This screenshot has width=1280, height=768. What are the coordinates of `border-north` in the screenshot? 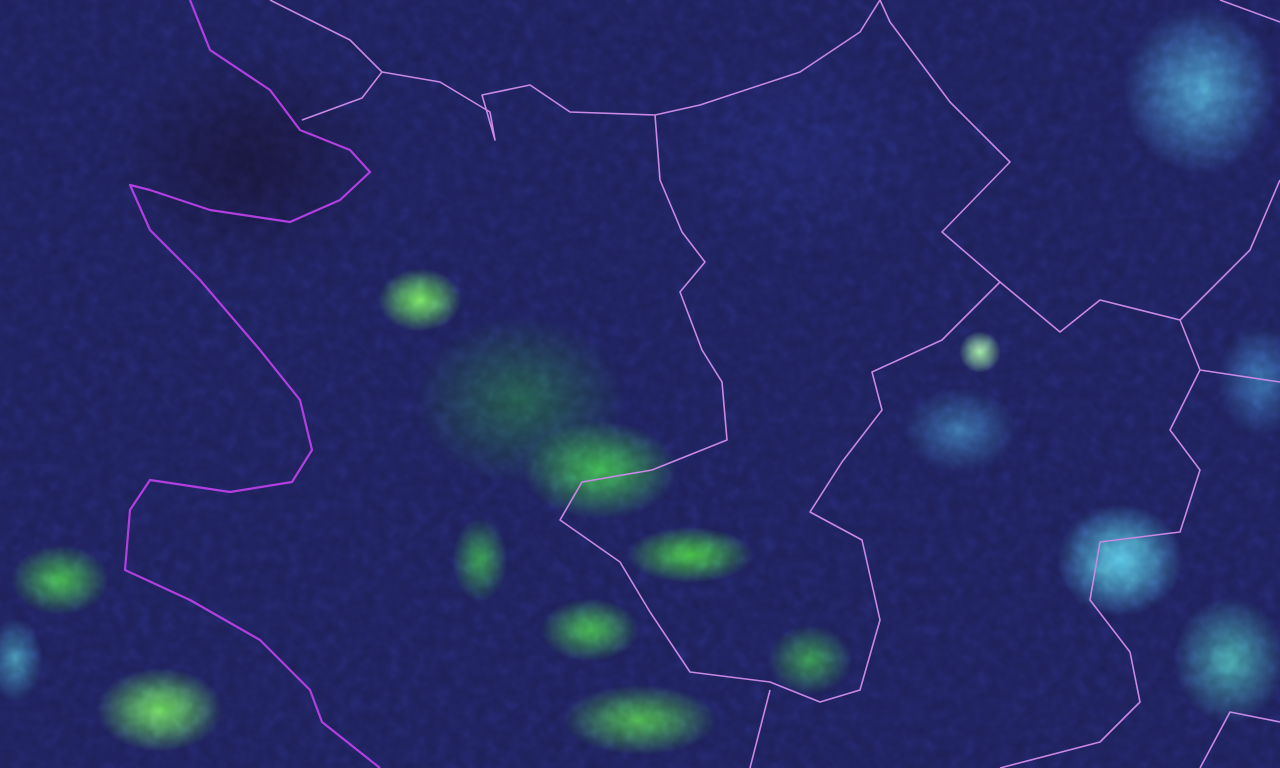 It's located at (631, 70).